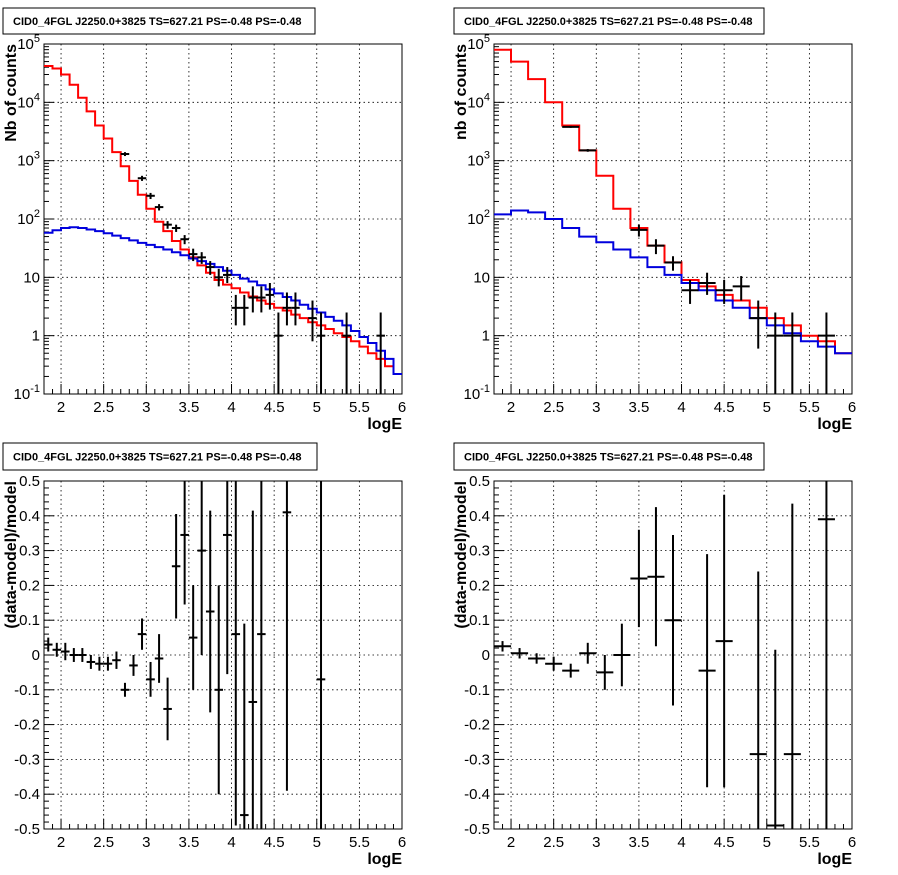 The image size is (898, 875). Describe the element at coordinates (27, 829) in the screenshot. I see `y-tick-label: -0.5` at that location.